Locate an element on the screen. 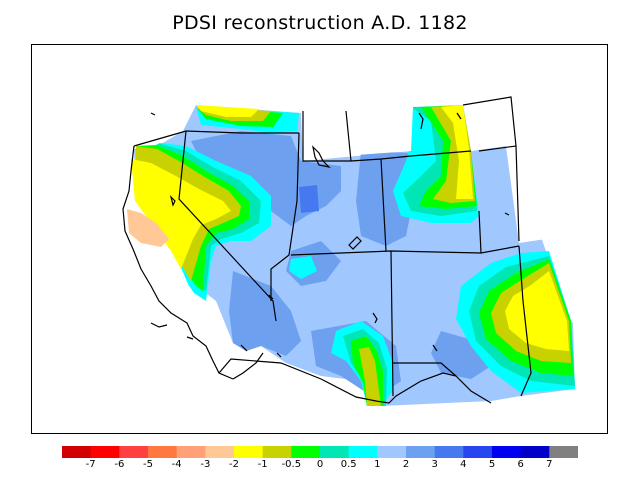 The width and height of the screenshot is (640, 480). legend-tick-label: 2 is located at coordinates (406, 464).